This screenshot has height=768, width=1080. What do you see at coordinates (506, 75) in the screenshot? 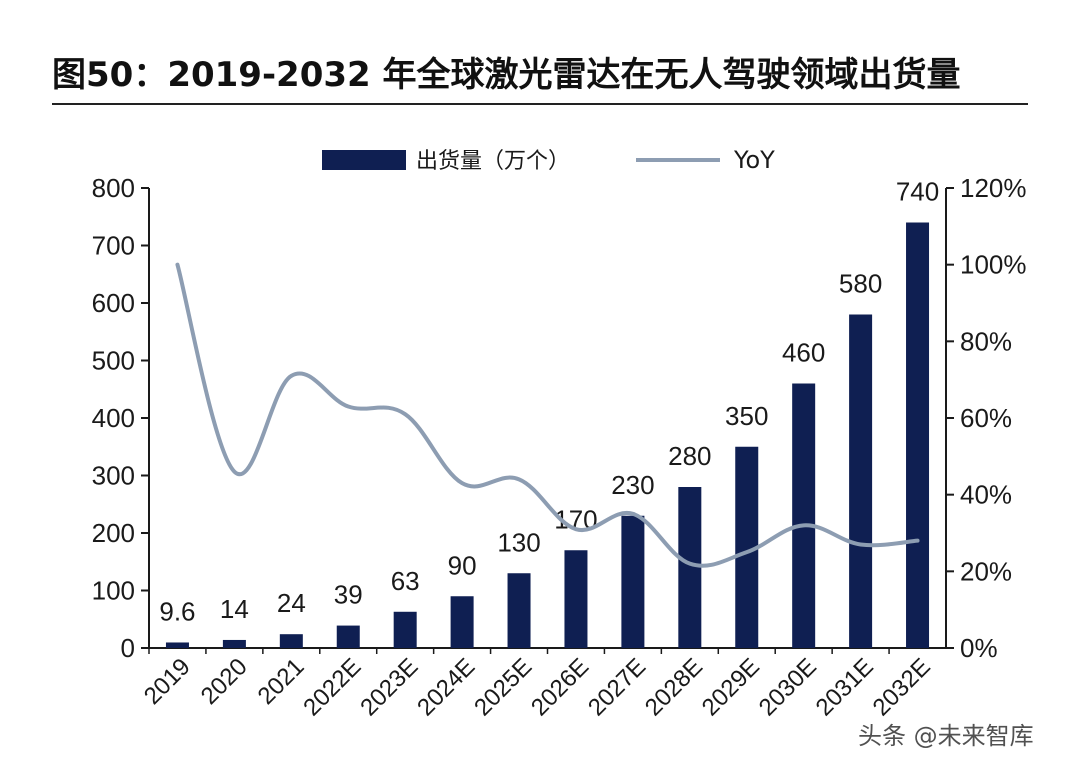
I see `chart-title: 图50：2019-2032 年全球激光雷达在无人驾驶领域出货量` at bounding box center [506, 75].